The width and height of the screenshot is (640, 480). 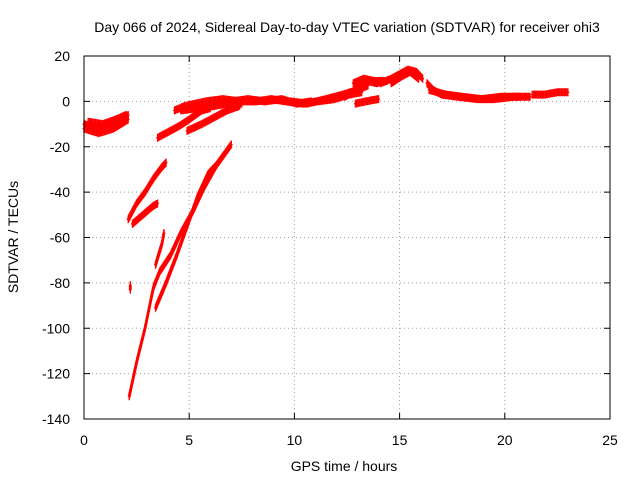 What do you see at coordinates (62, 56) in the screenshot?
I see `y-tick-label: 20` at bounding box center [62, 56].